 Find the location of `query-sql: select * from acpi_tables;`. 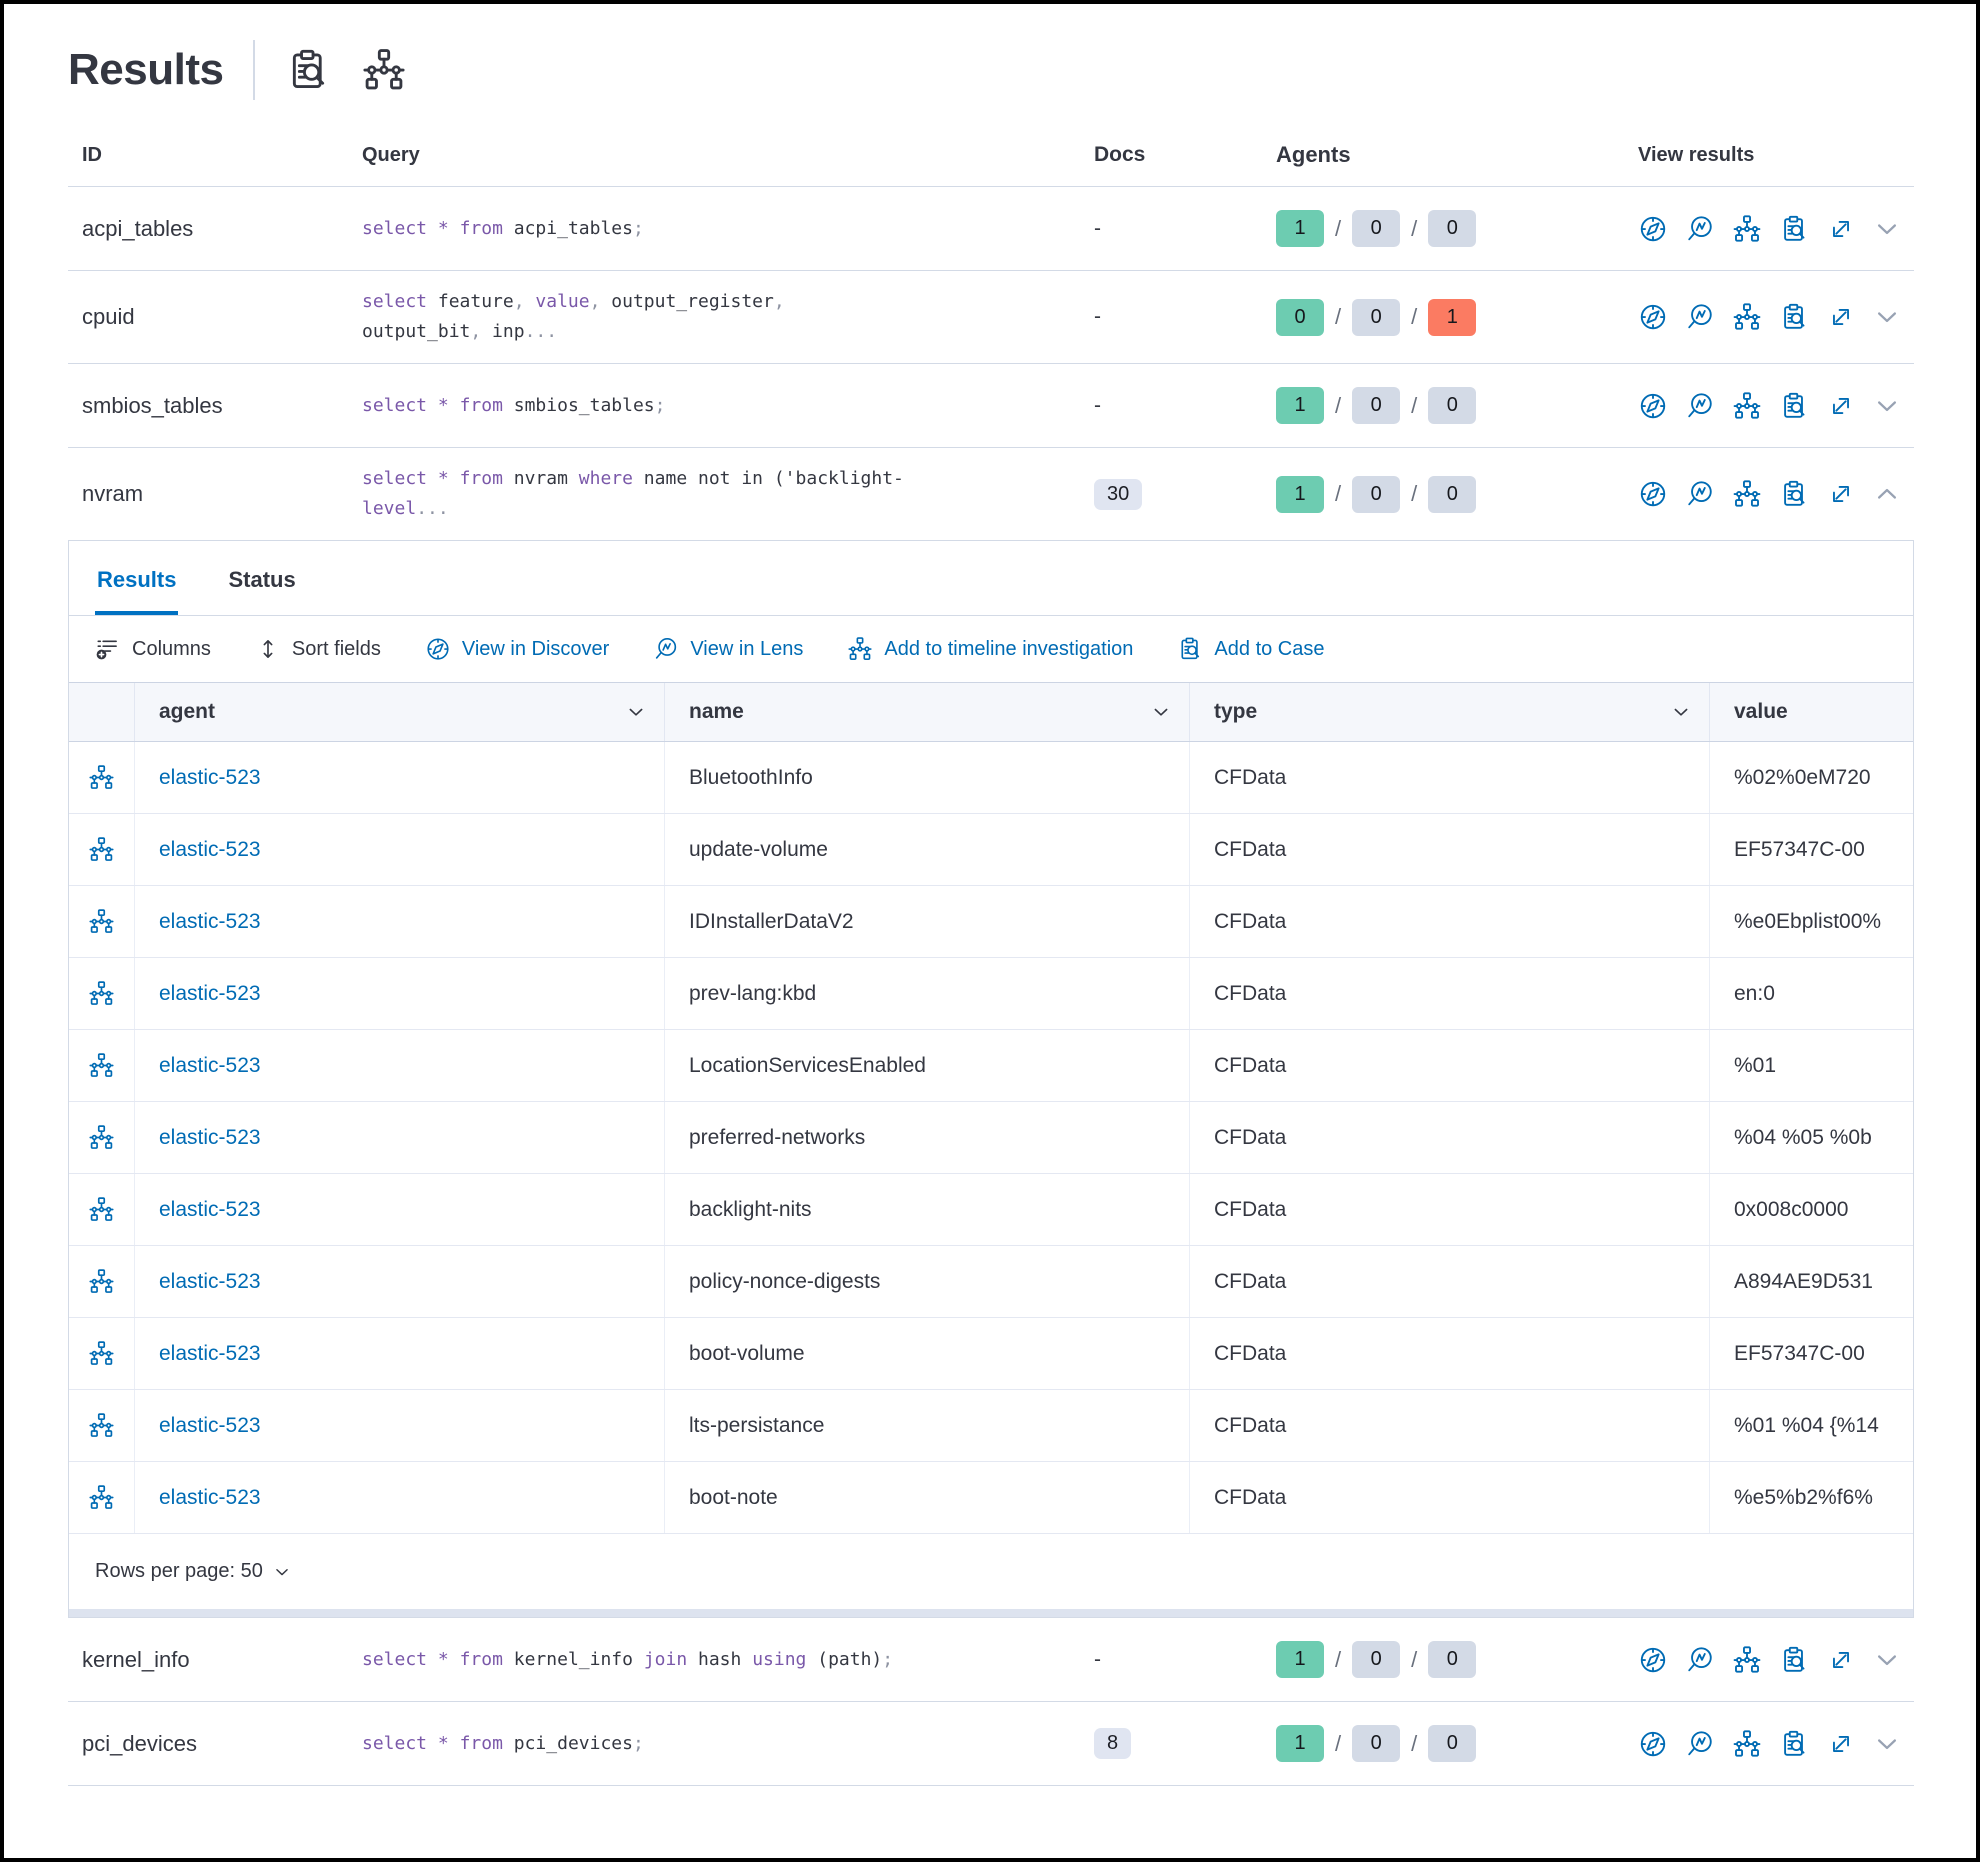

query-sql: select * from acpi_tables; is located at coordinates (503, 228).